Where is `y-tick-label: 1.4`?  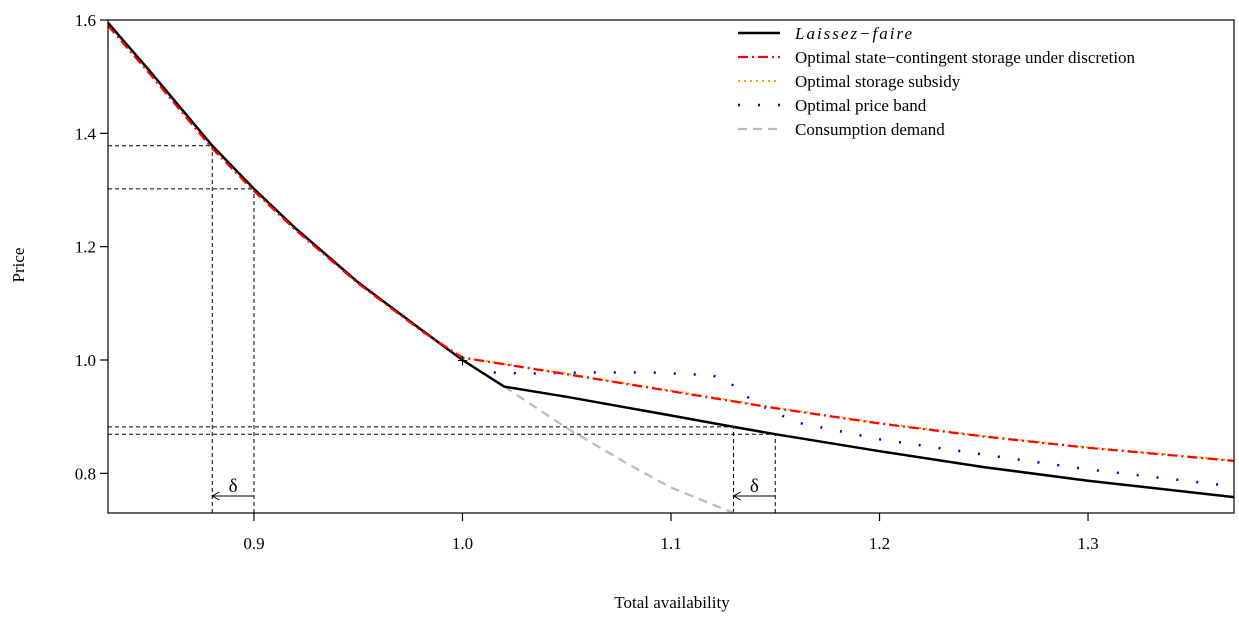
y-tick-label: 1.4 is located at coordinates (86, 133).